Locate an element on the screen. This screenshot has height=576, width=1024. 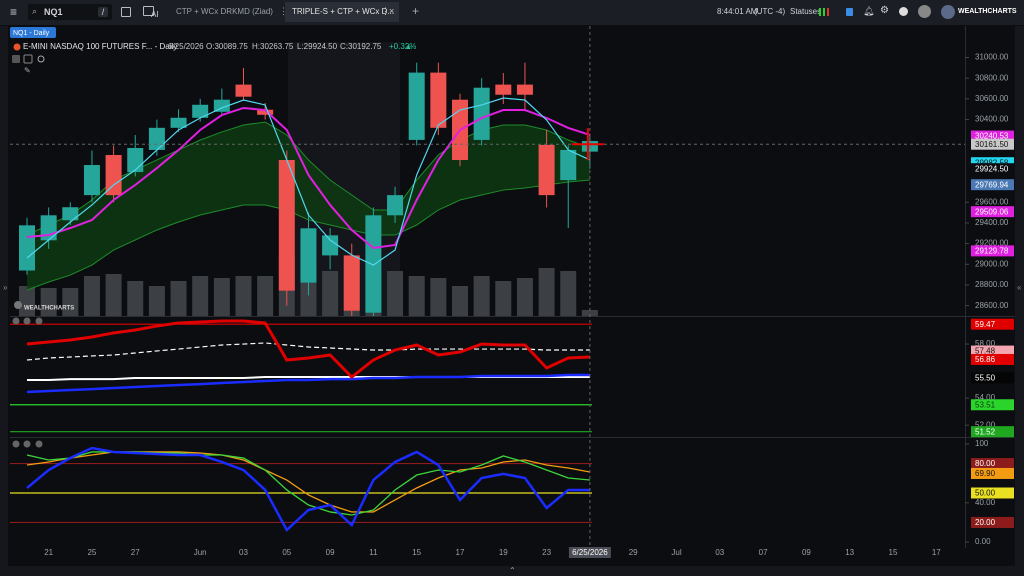
settings-icon: ⚙ is located at coordinates (884, 10).